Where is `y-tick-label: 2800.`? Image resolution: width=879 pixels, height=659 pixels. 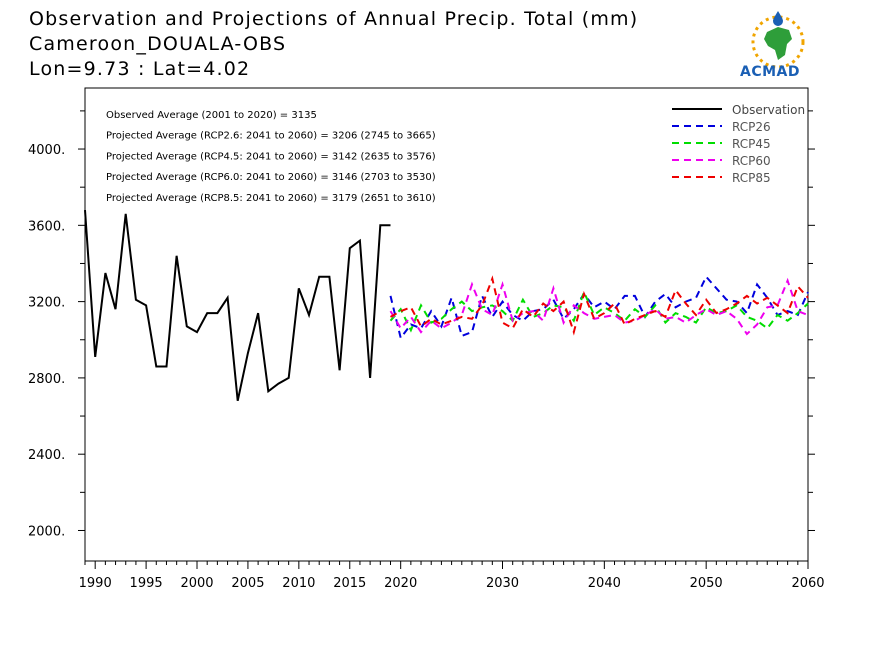 y-tick-label: 2800. is located at coordinates (46, 379).